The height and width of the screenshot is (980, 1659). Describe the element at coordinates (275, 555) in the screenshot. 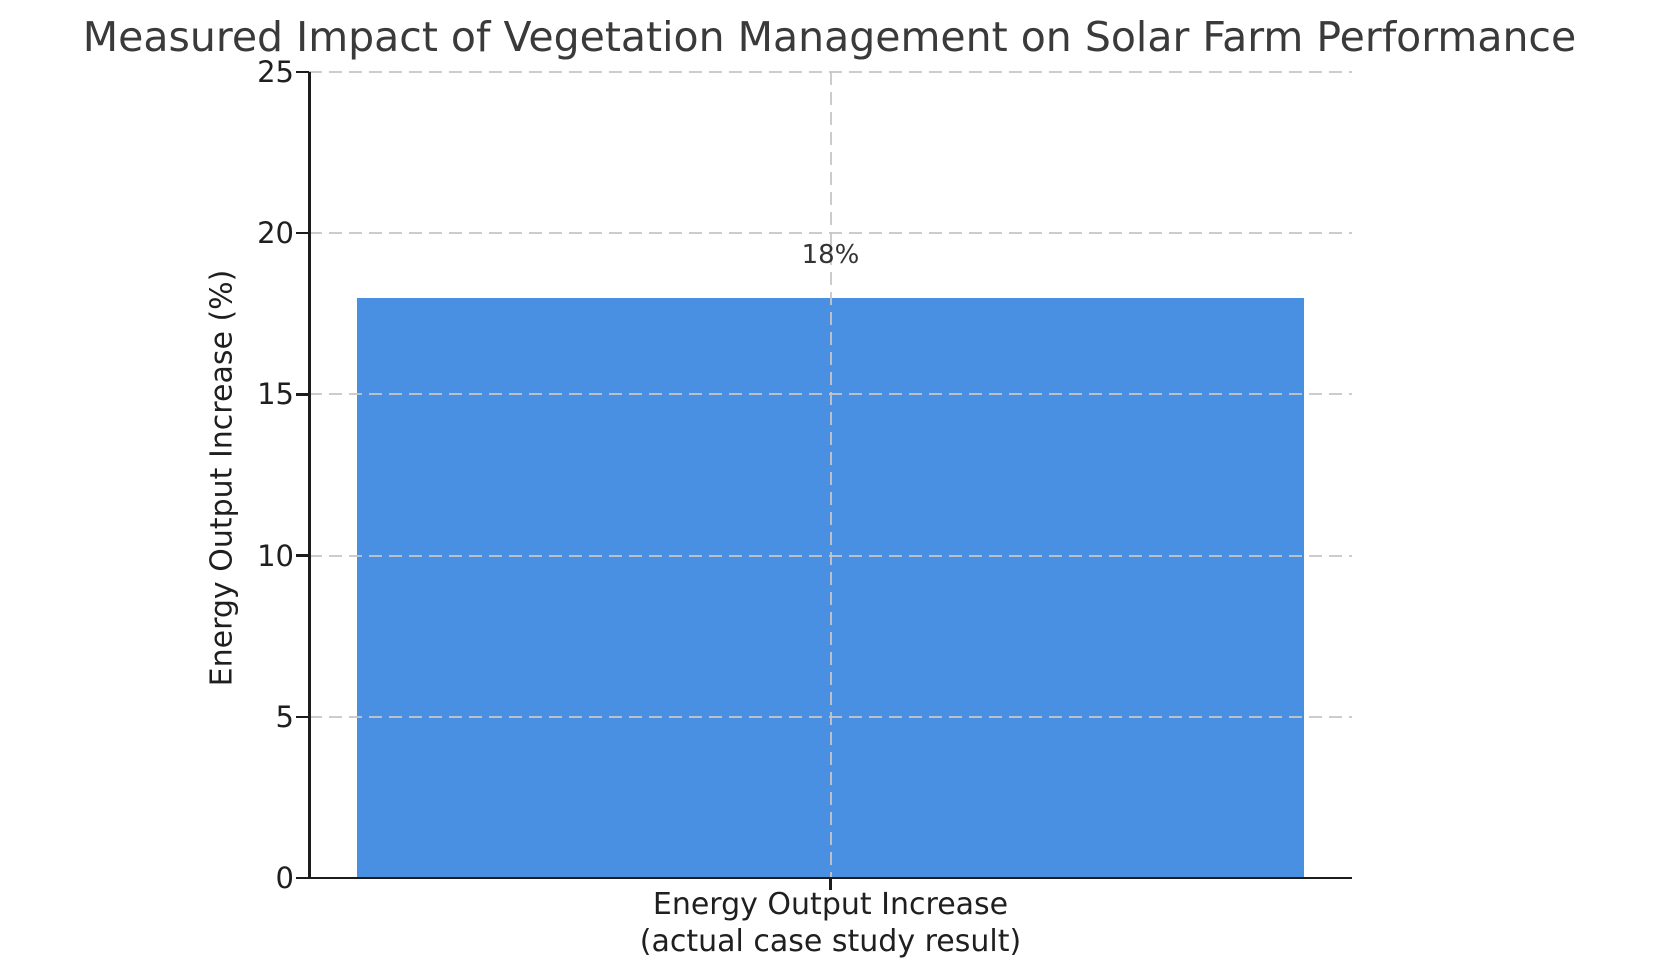

I see `y-tick-label-10: 10` at that location.